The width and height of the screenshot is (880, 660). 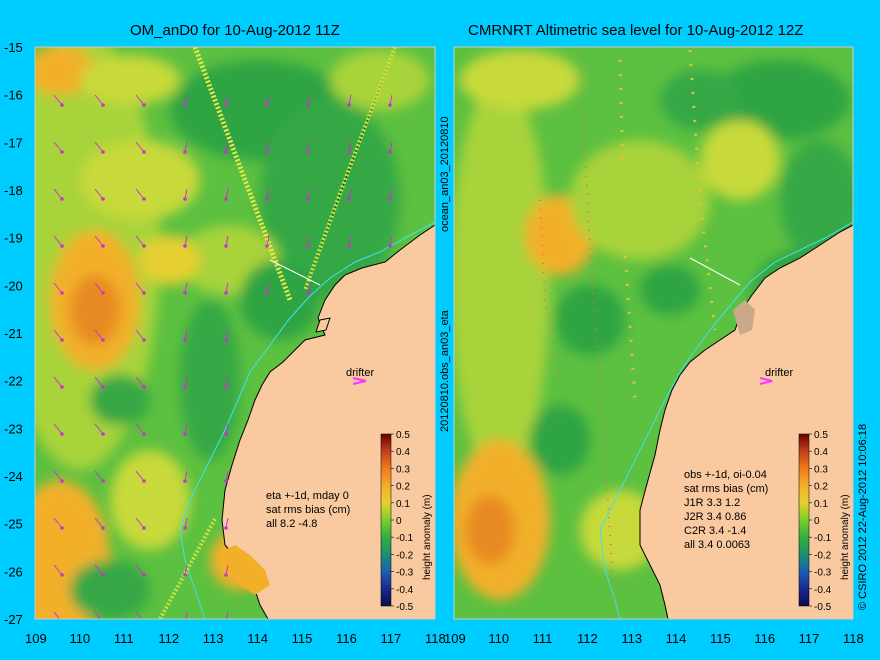 I want to click on y-tick-label: -23, so click(x=13, y=428).